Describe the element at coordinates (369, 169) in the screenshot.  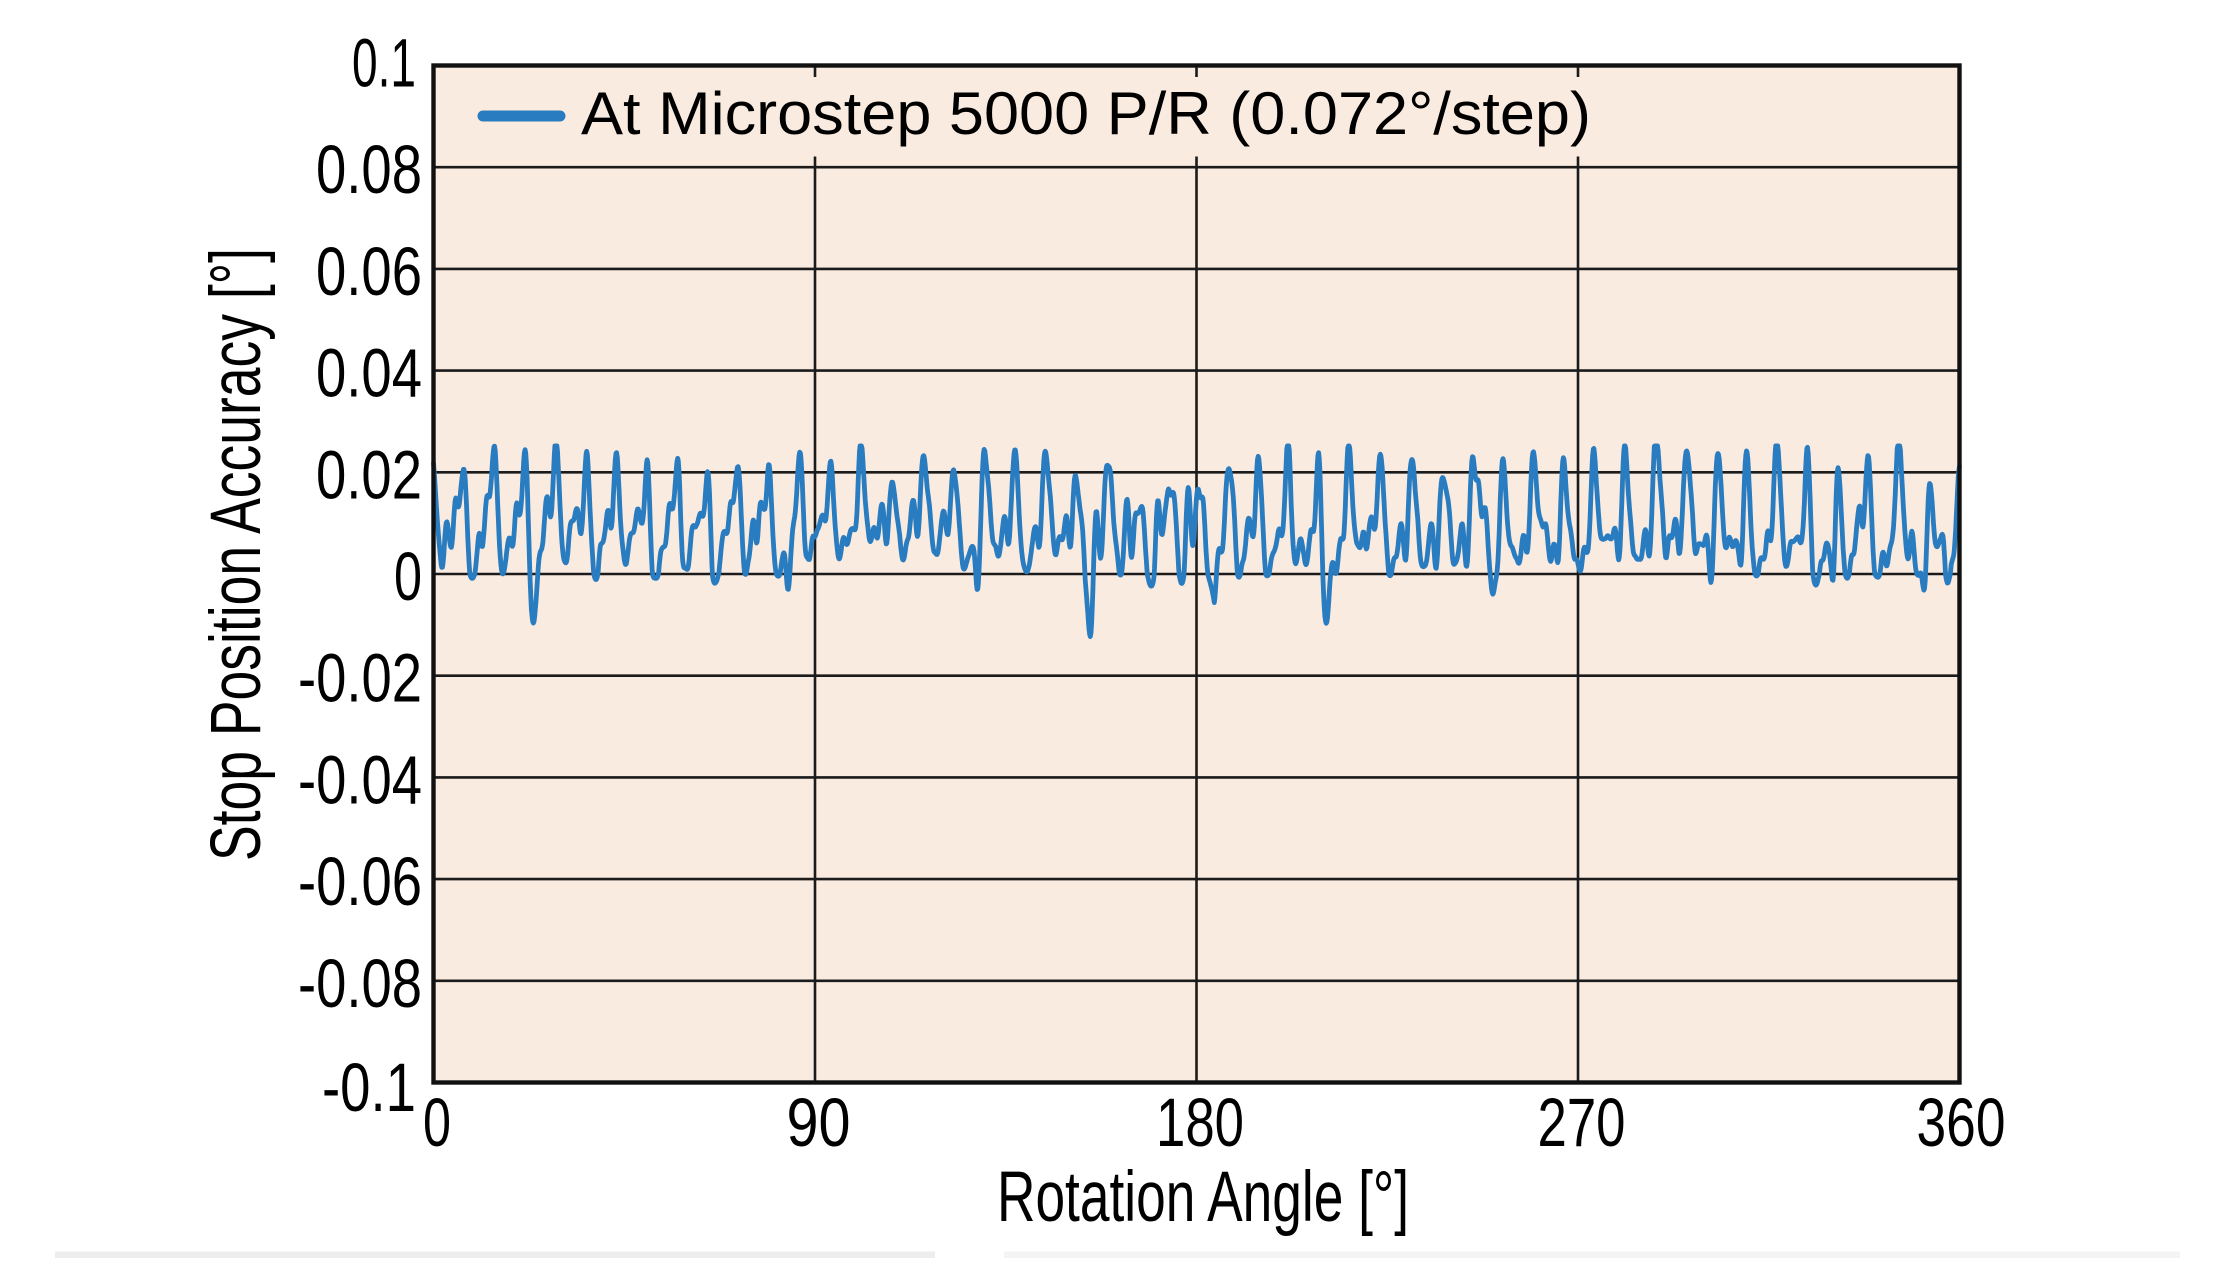
I see `svg-text: 0.08` at that location.